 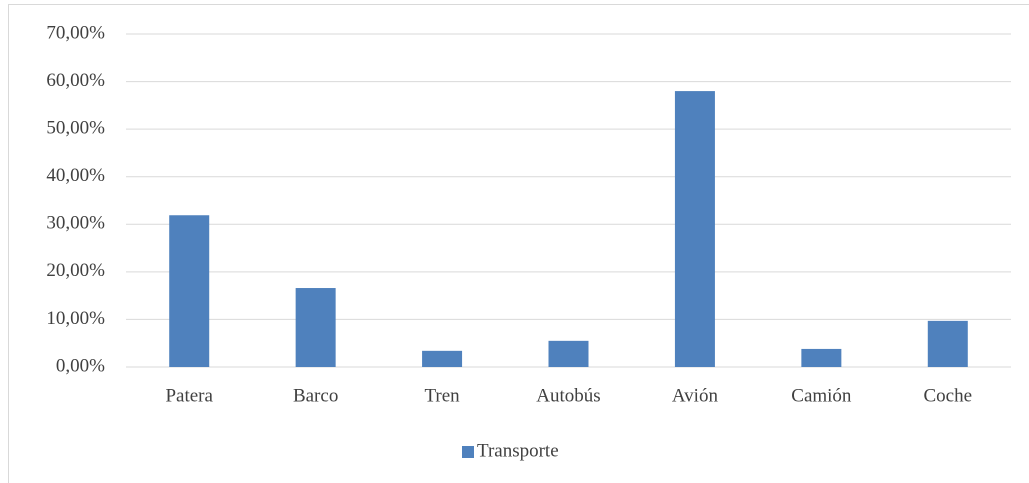 I want to click on legend-label: Transporte, so click(x=518, y=450).